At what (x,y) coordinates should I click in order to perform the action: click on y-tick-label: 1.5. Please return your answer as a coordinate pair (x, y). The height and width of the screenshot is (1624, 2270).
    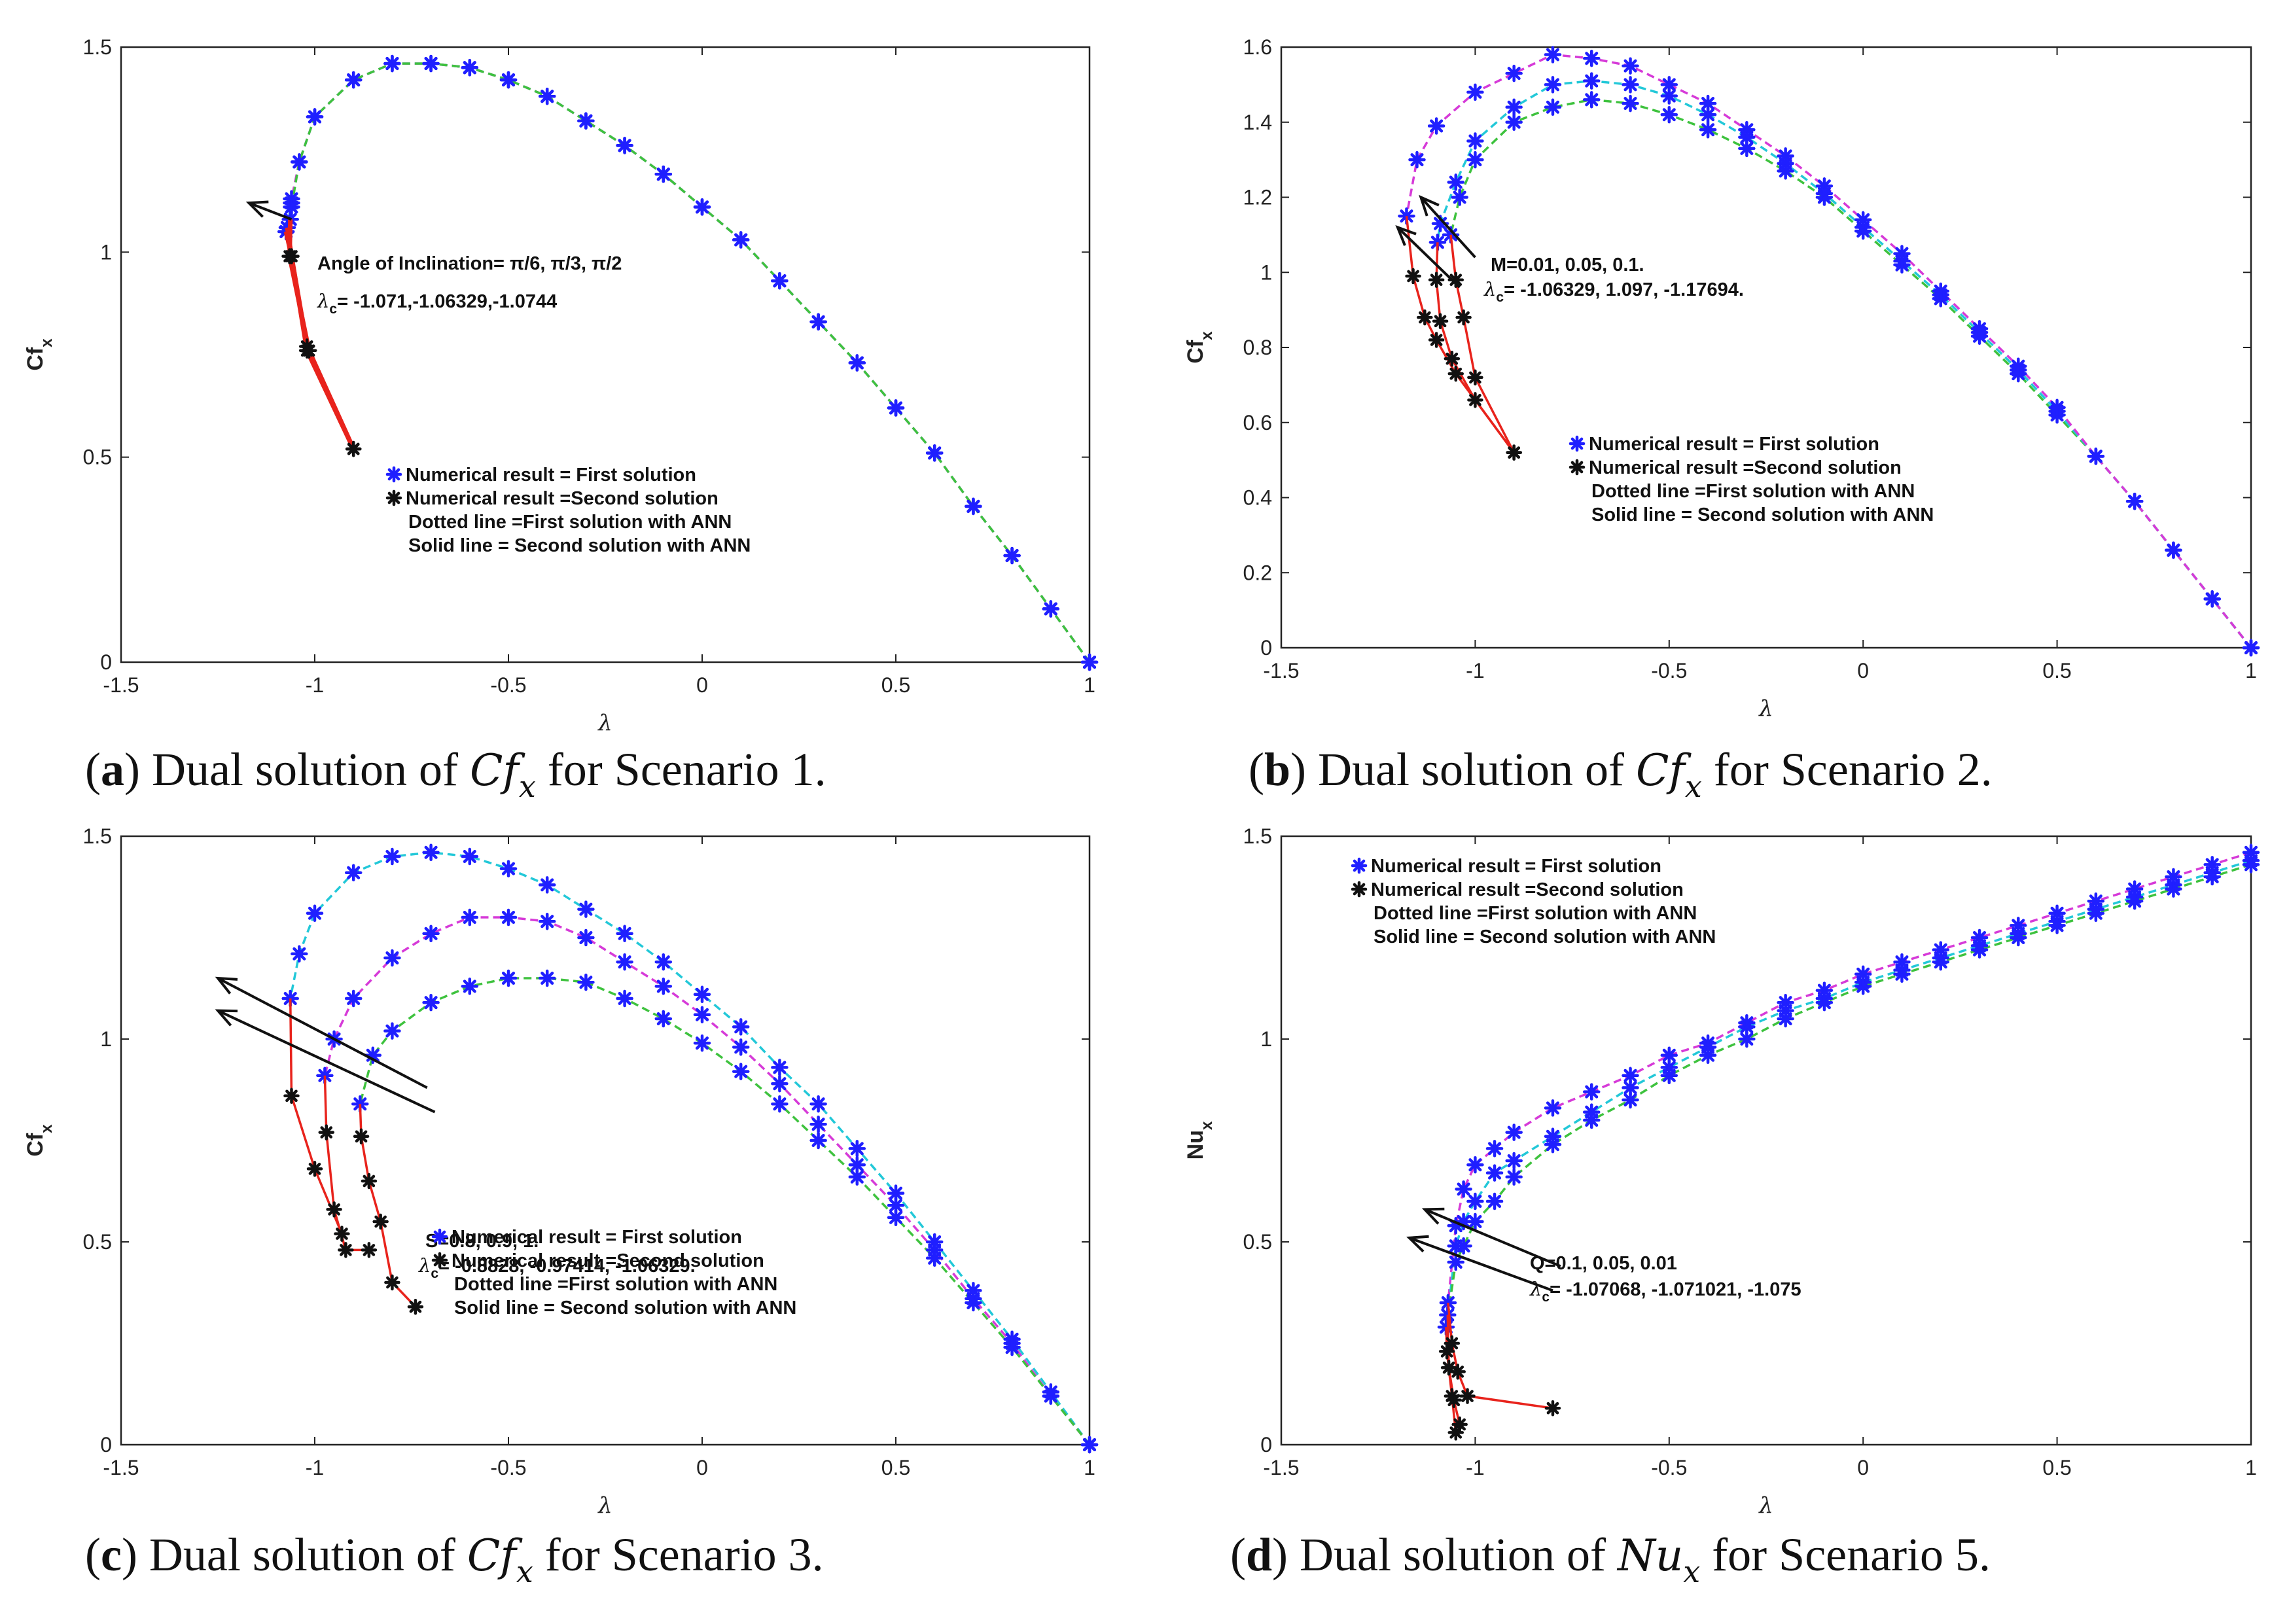
    Looking at the image, I should click on (97, 836).